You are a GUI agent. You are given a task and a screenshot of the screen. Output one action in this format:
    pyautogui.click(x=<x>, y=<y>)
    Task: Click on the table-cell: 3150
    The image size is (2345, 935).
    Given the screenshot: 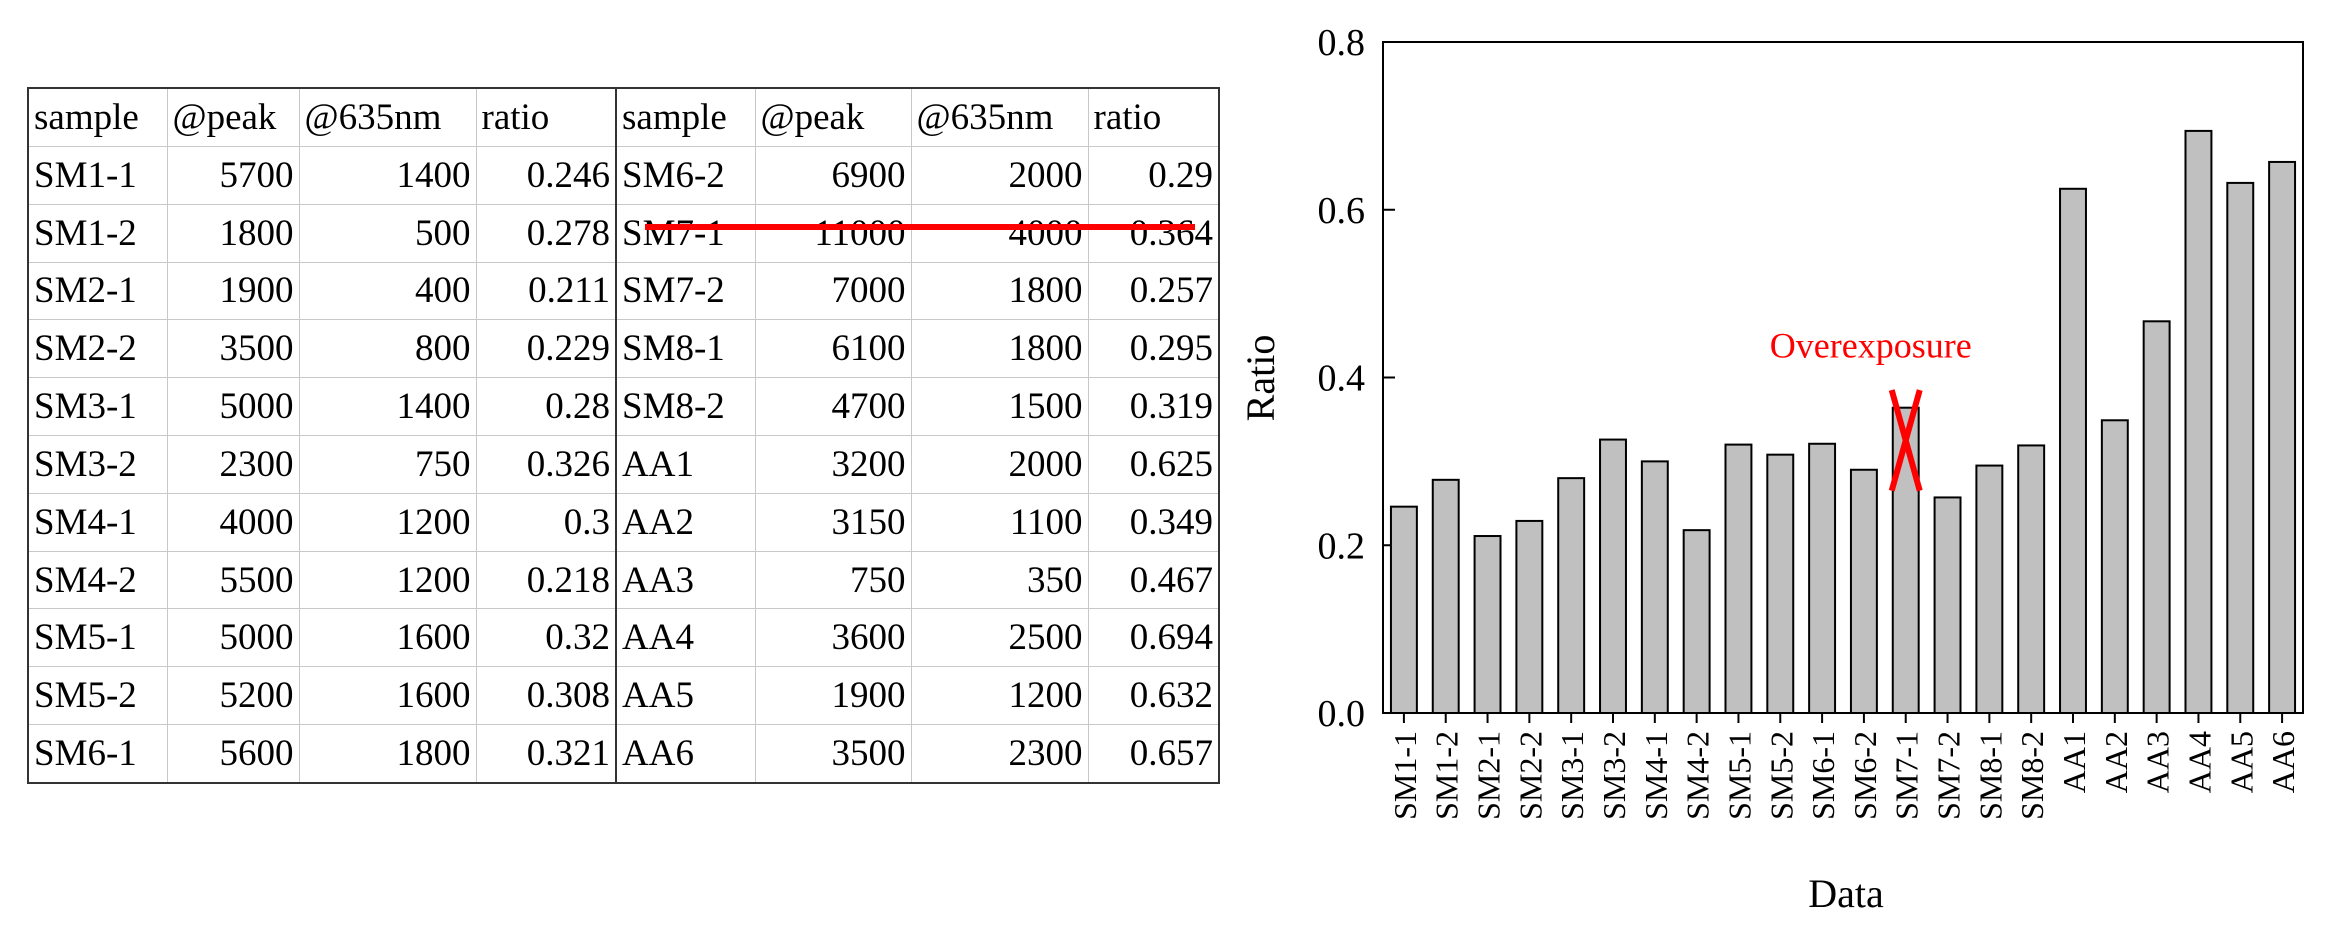 What is the action you would take?
    pyautogui.click(x=833, y=522)
    